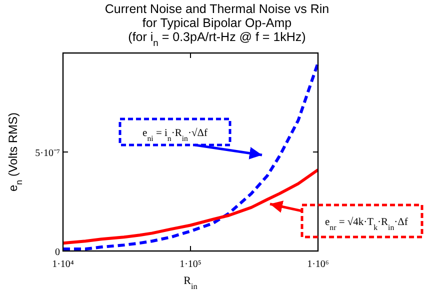  What do you see at coordinates (57, 252) in the screenshot?
I see `y-tick-label: 0` at bounding box center [57, 252].